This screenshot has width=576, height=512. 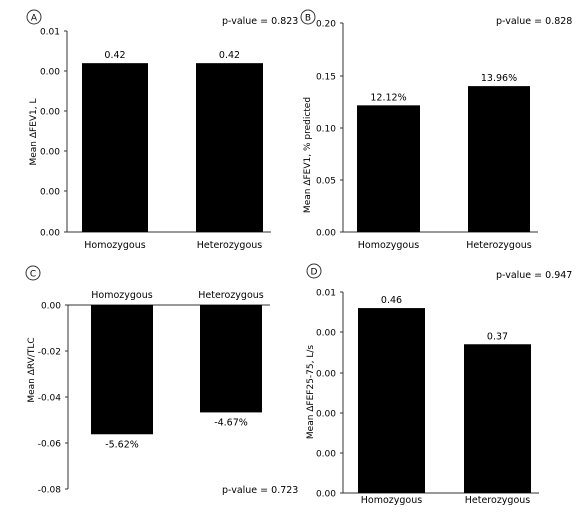 I want to click on p-value: p-value = 0.828, so click(x=534, y=21).